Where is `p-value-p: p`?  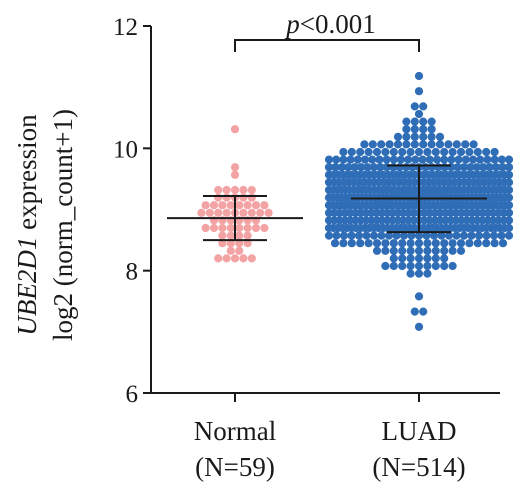
p-value-p: p is located at coordinates (292, 24).